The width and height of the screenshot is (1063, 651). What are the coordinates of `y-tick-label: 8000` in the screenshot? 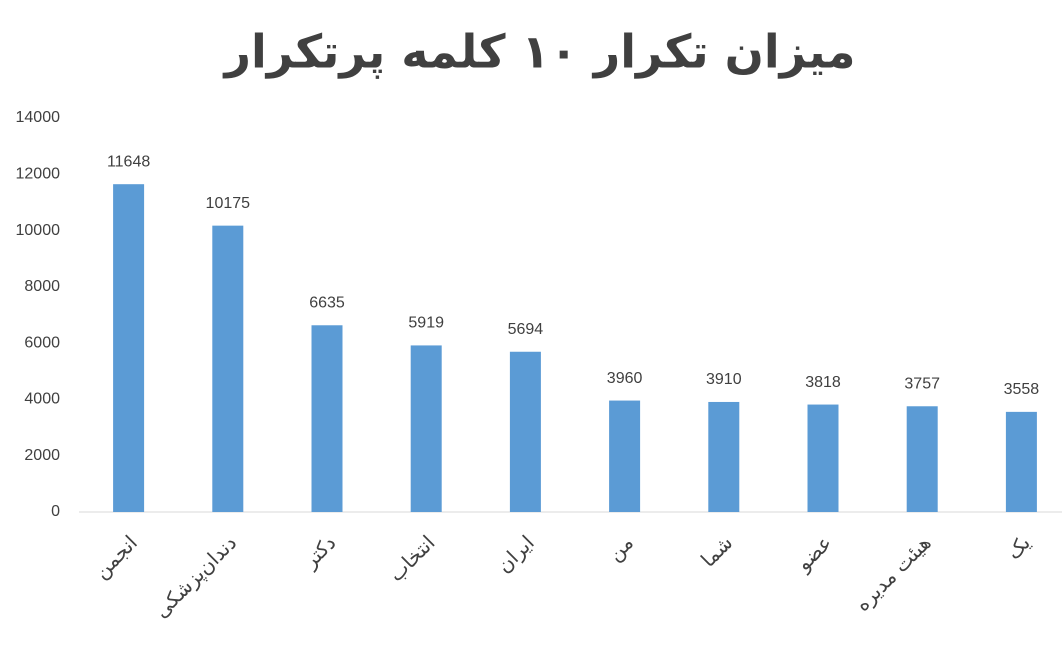 It's located at (42, 286).